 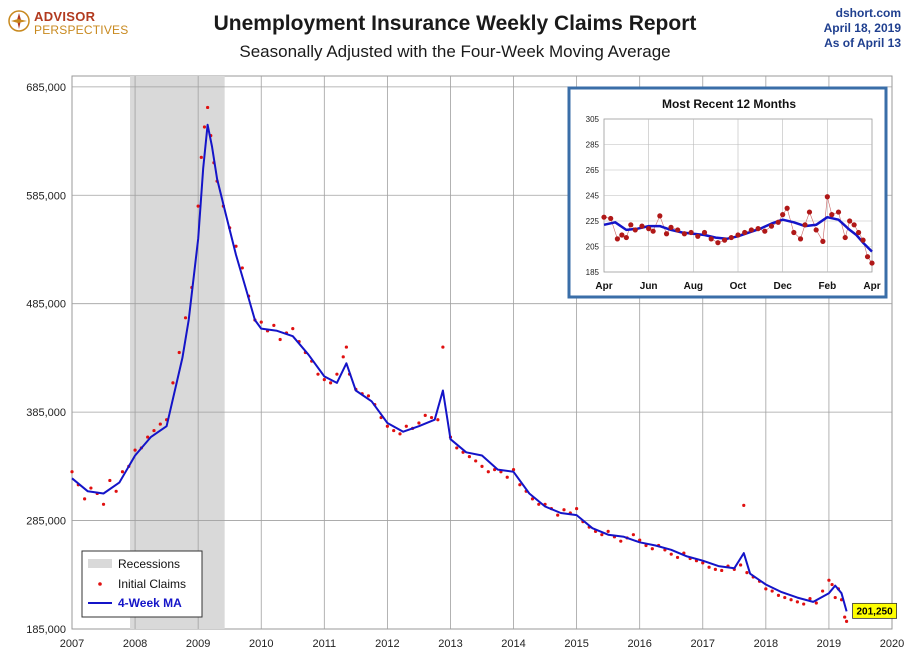 What do you see at coordinates (46, 196) in the screenshot?
I see `y-tick-label: 585,000` at bounding box center [46, 196].